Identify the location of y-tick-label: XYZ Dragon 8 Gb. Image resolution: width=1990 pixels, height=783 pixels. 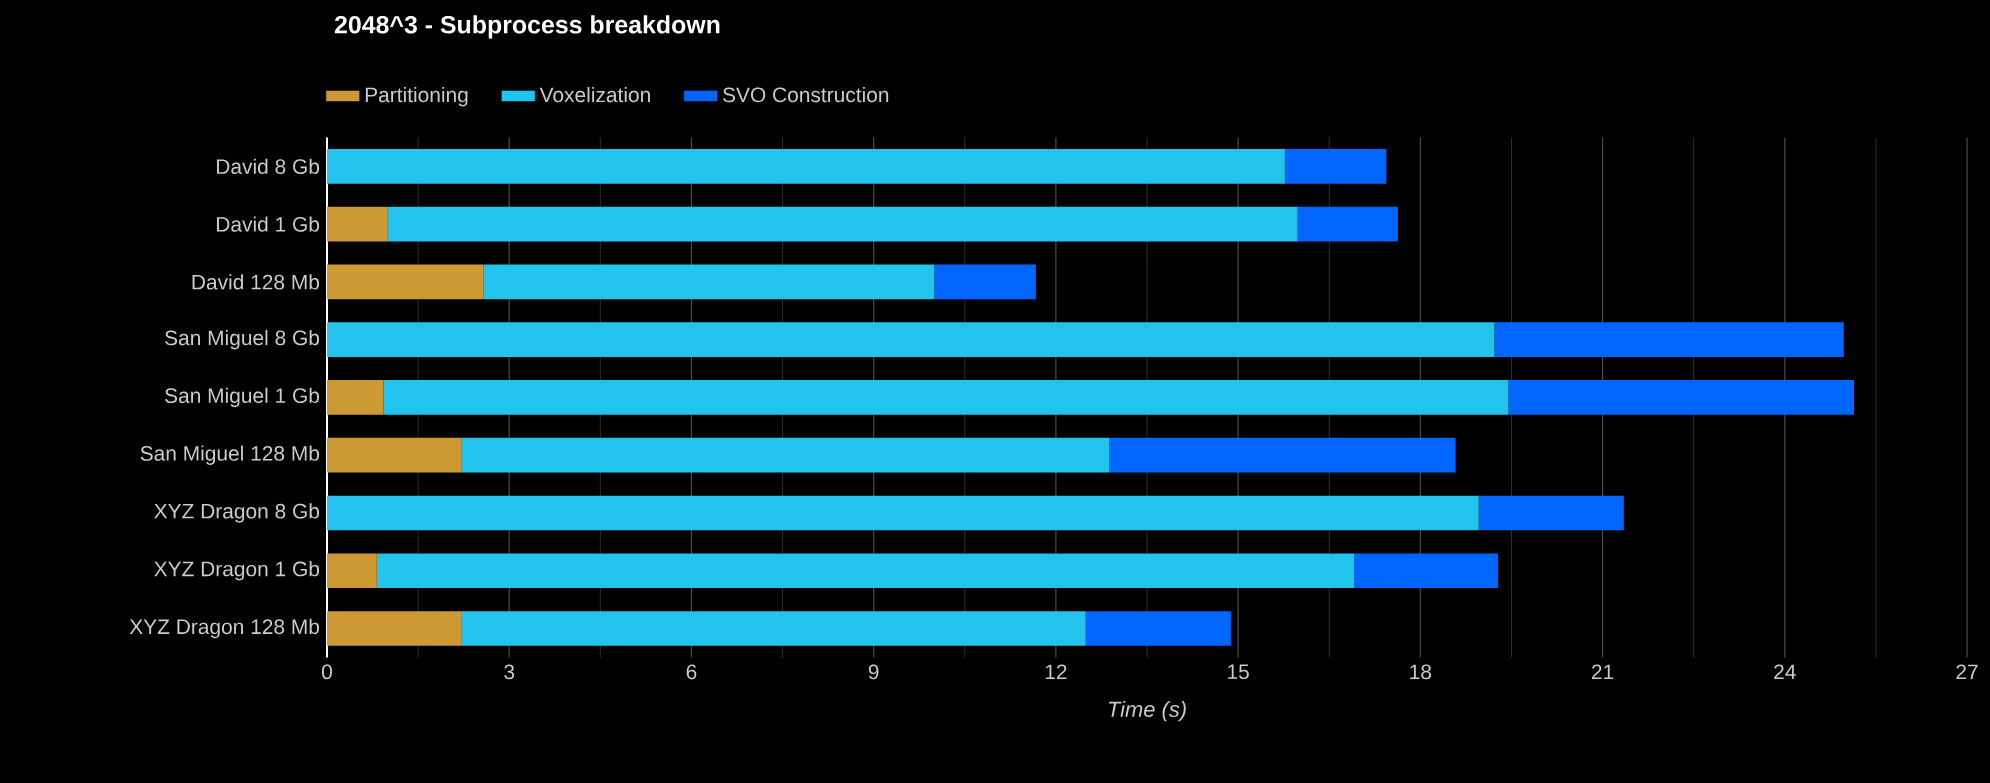
(237, 513).